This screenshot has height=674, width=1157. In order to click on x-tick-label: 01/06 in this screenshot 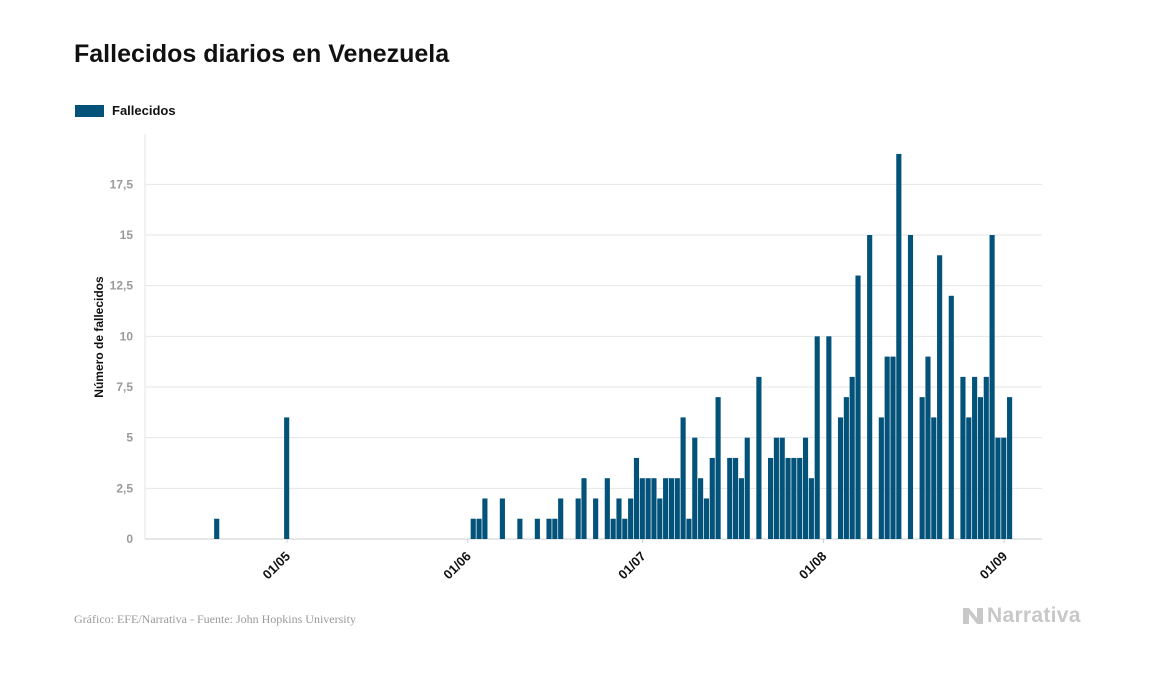, I will do `click(457, 566)`.